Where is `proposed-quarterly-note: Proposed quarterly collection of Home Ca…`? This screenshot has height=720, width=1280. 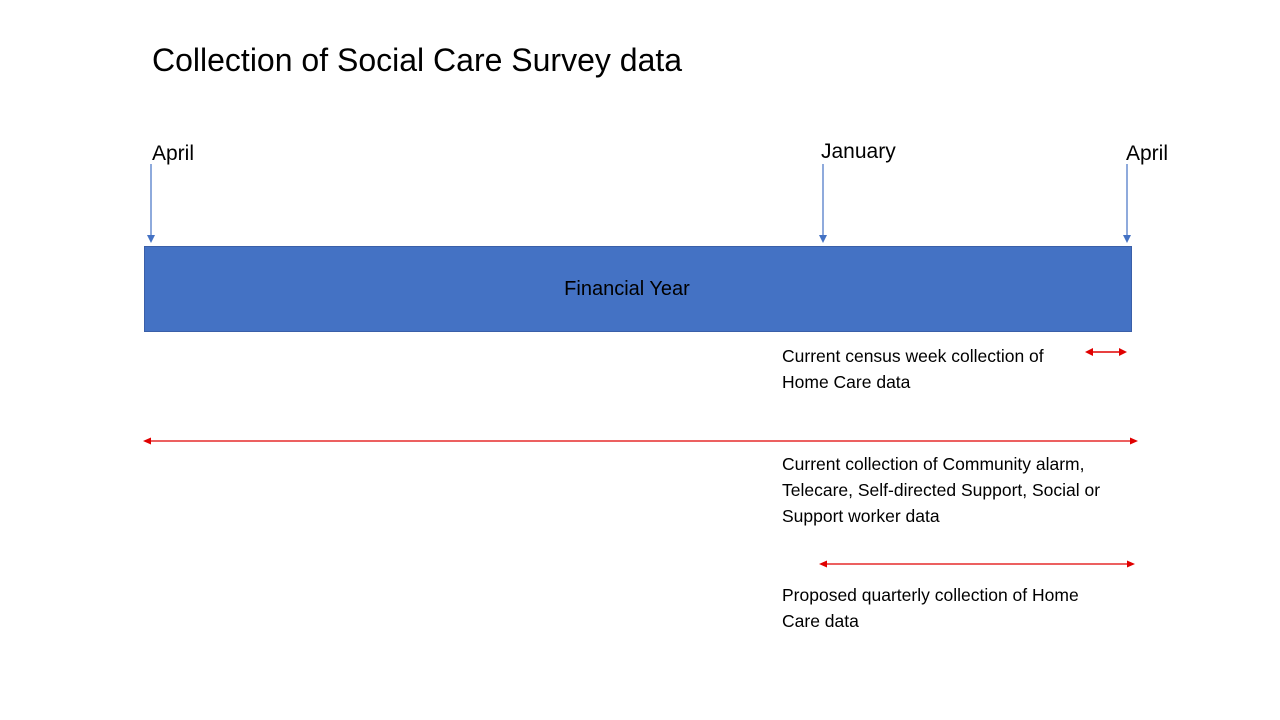 proposed-quarterly-note: Proposed quarterly collection of Home Ca… is located at coordinates (930, 608).